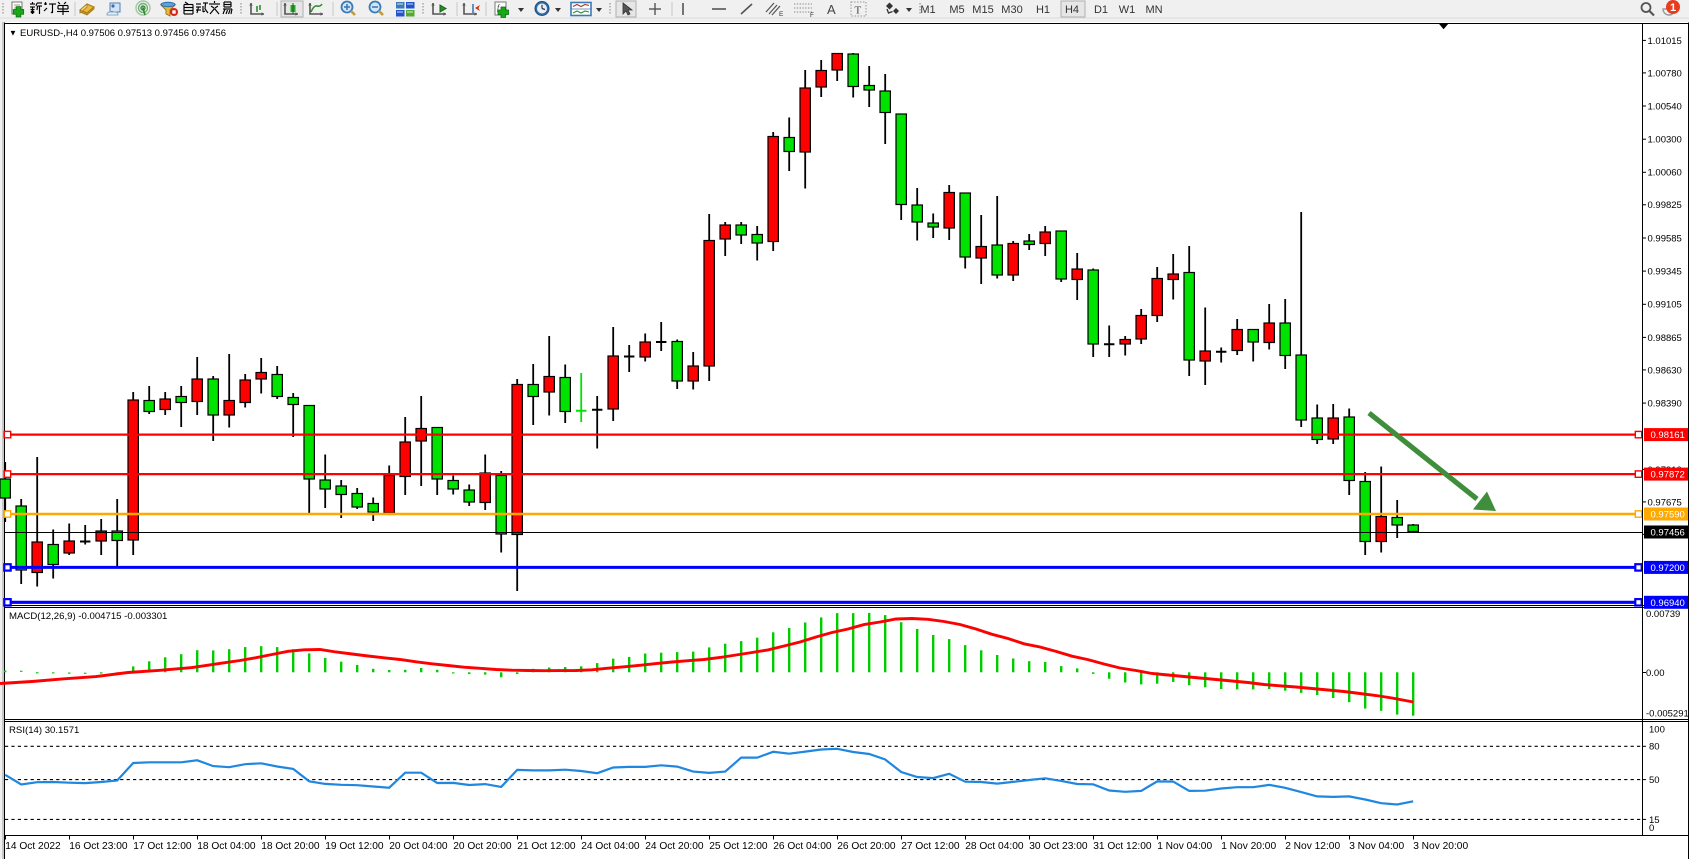  Describe the element at coordinates (1665, 502) in the screenshot. I see `svg-text: 0.97675` at that location.